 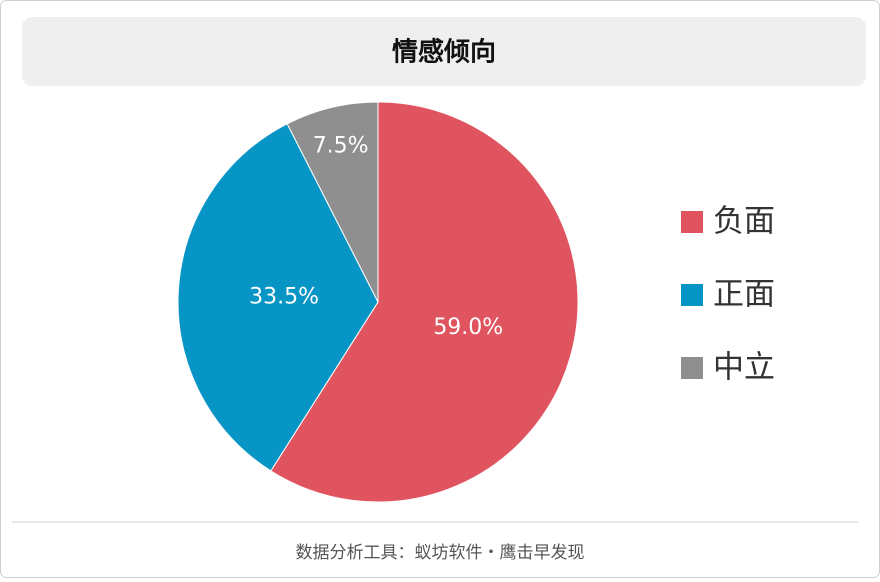 I want to click on chart-title: 情感倾向, so click(x=444, y=52).